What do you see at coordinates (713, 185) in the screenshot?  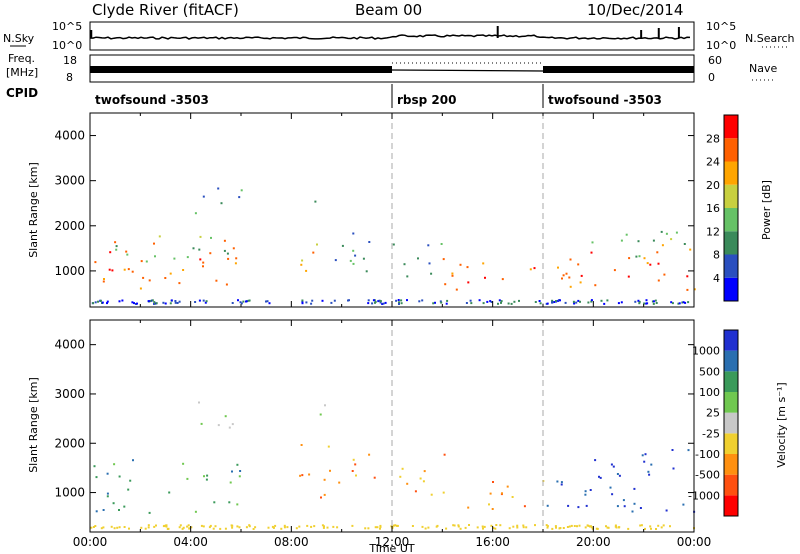 I see `power-colorbar-tick-label: 20` at bounding box center [713, 185].